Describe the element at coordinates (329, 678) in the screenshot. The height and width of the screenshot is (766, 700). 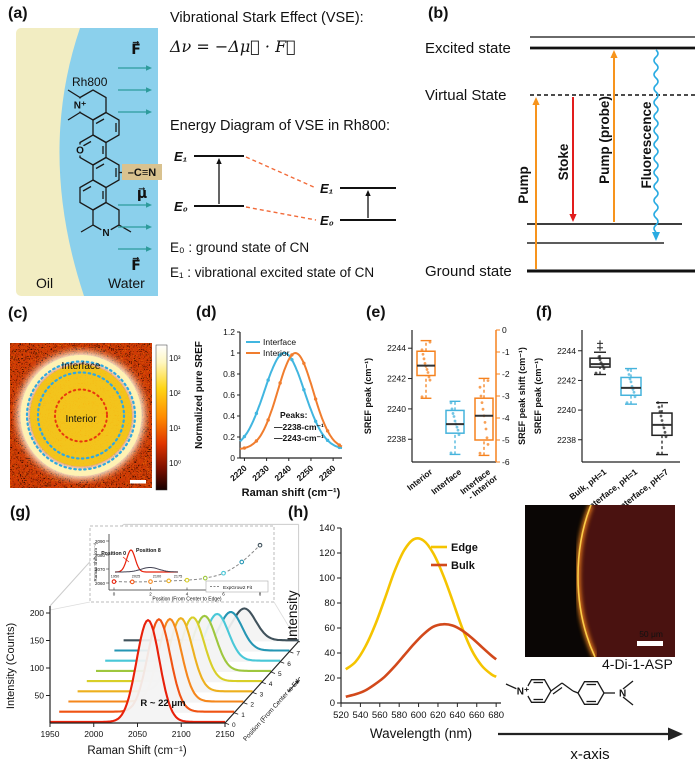
I see `svg-text: 20` at that location.